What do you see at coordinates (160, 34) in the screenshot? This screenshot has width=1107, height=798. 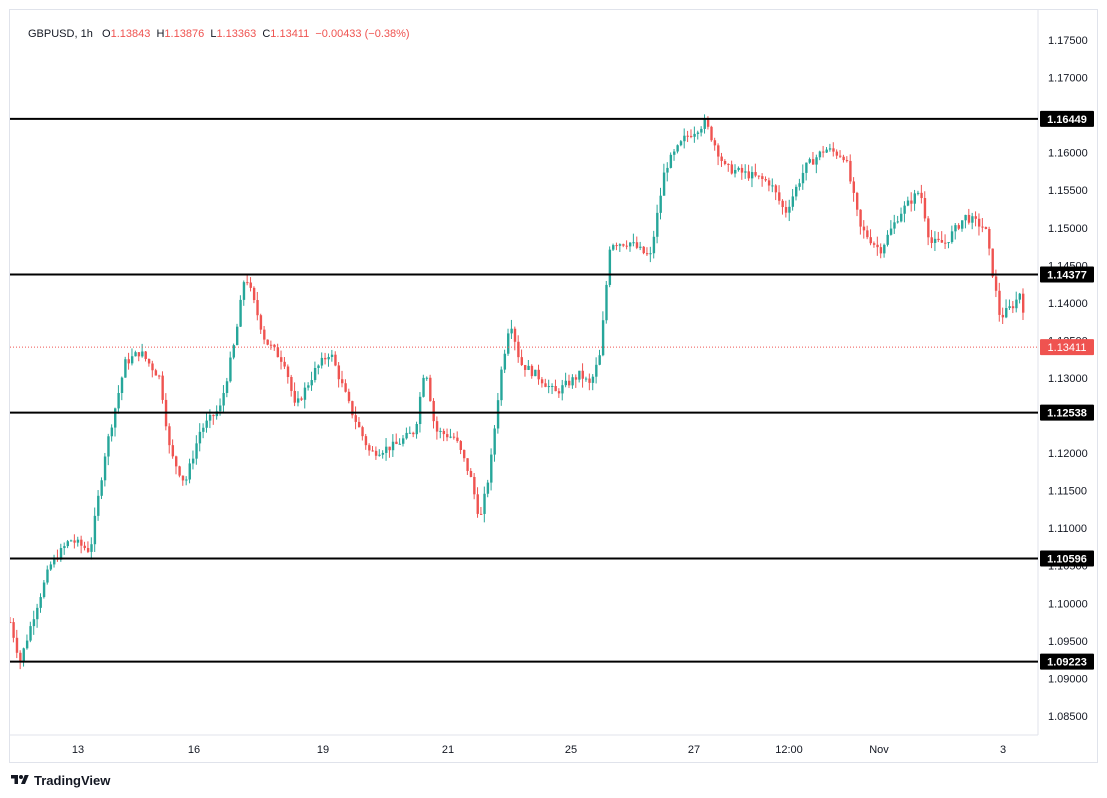 I see `legend-high-label: H` at bounding box center [160, 34].